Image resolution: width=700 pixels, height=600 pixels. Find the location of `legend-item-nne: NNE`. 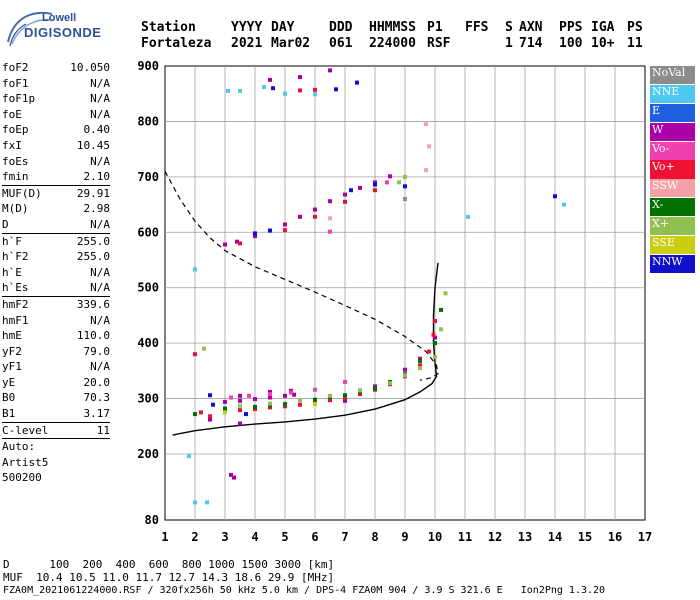

legend-item-nne: NNE is located at coordinates (672, 94).